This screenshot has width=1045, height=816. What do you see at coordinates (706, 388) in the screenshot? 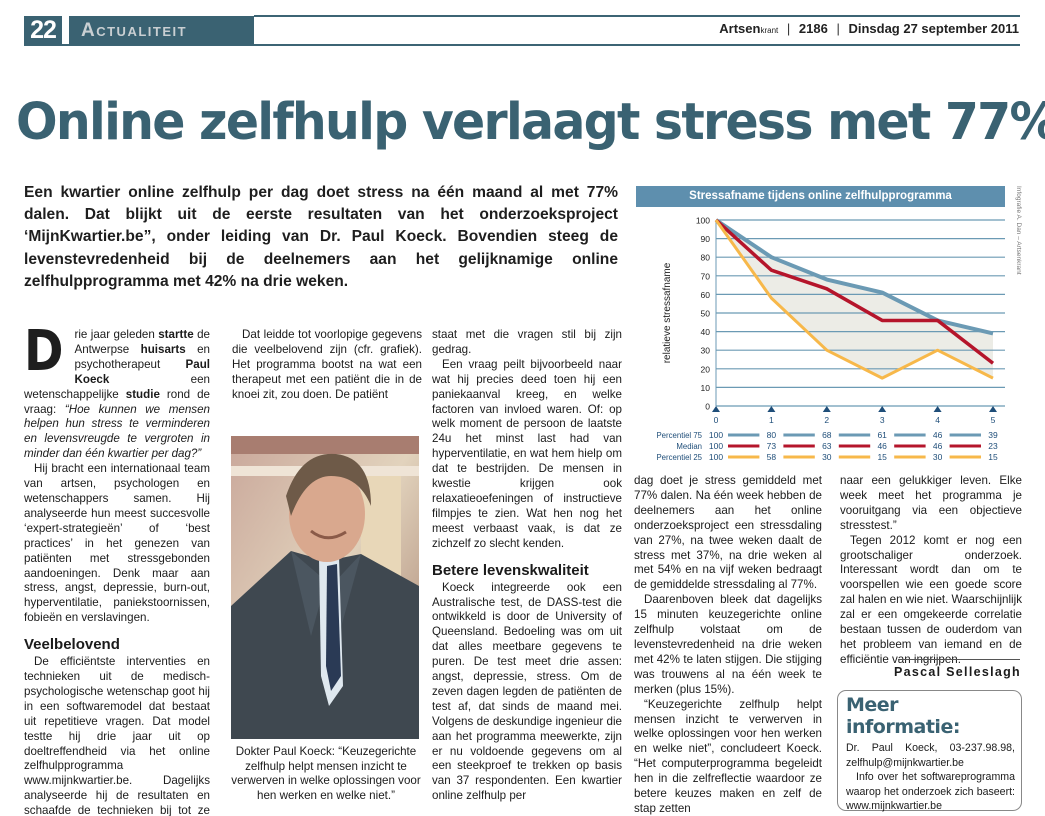
I see `y-tick-label: 10` at bounding box center [706, 388].